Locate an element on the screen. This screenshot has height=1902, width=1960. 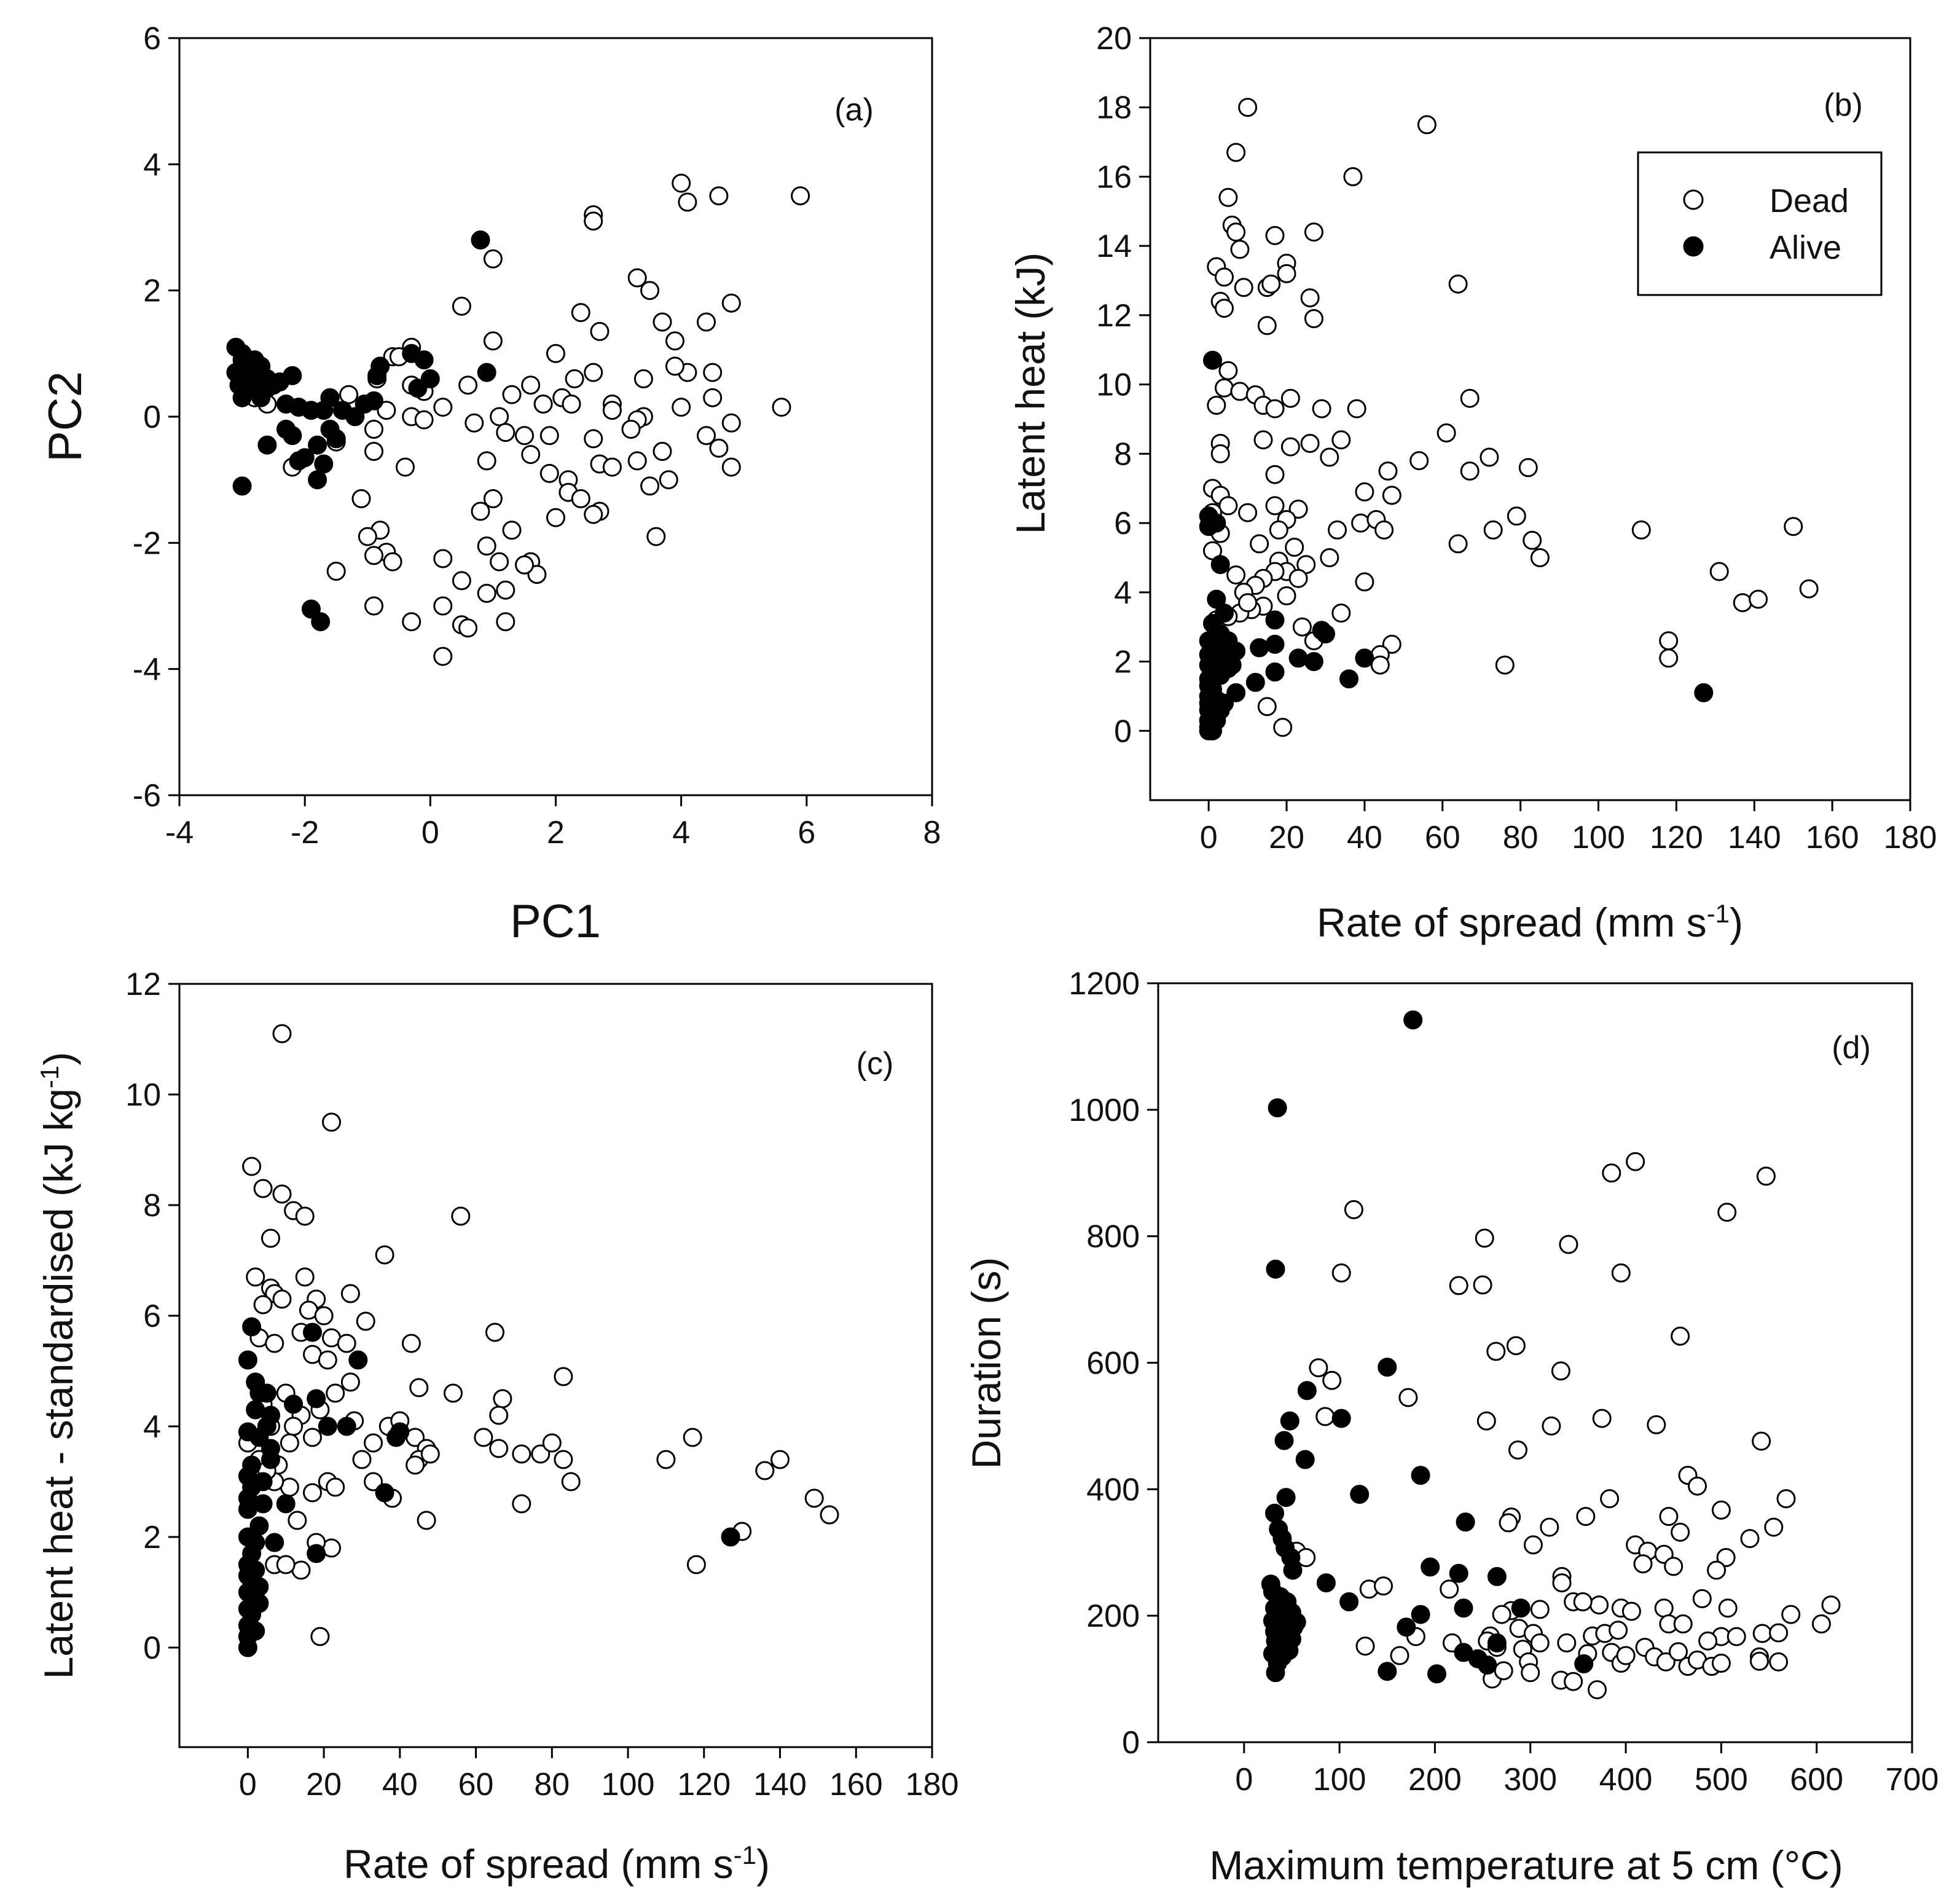
panel-c-ytick-label: 2 is located at coordinates (152, 1537).